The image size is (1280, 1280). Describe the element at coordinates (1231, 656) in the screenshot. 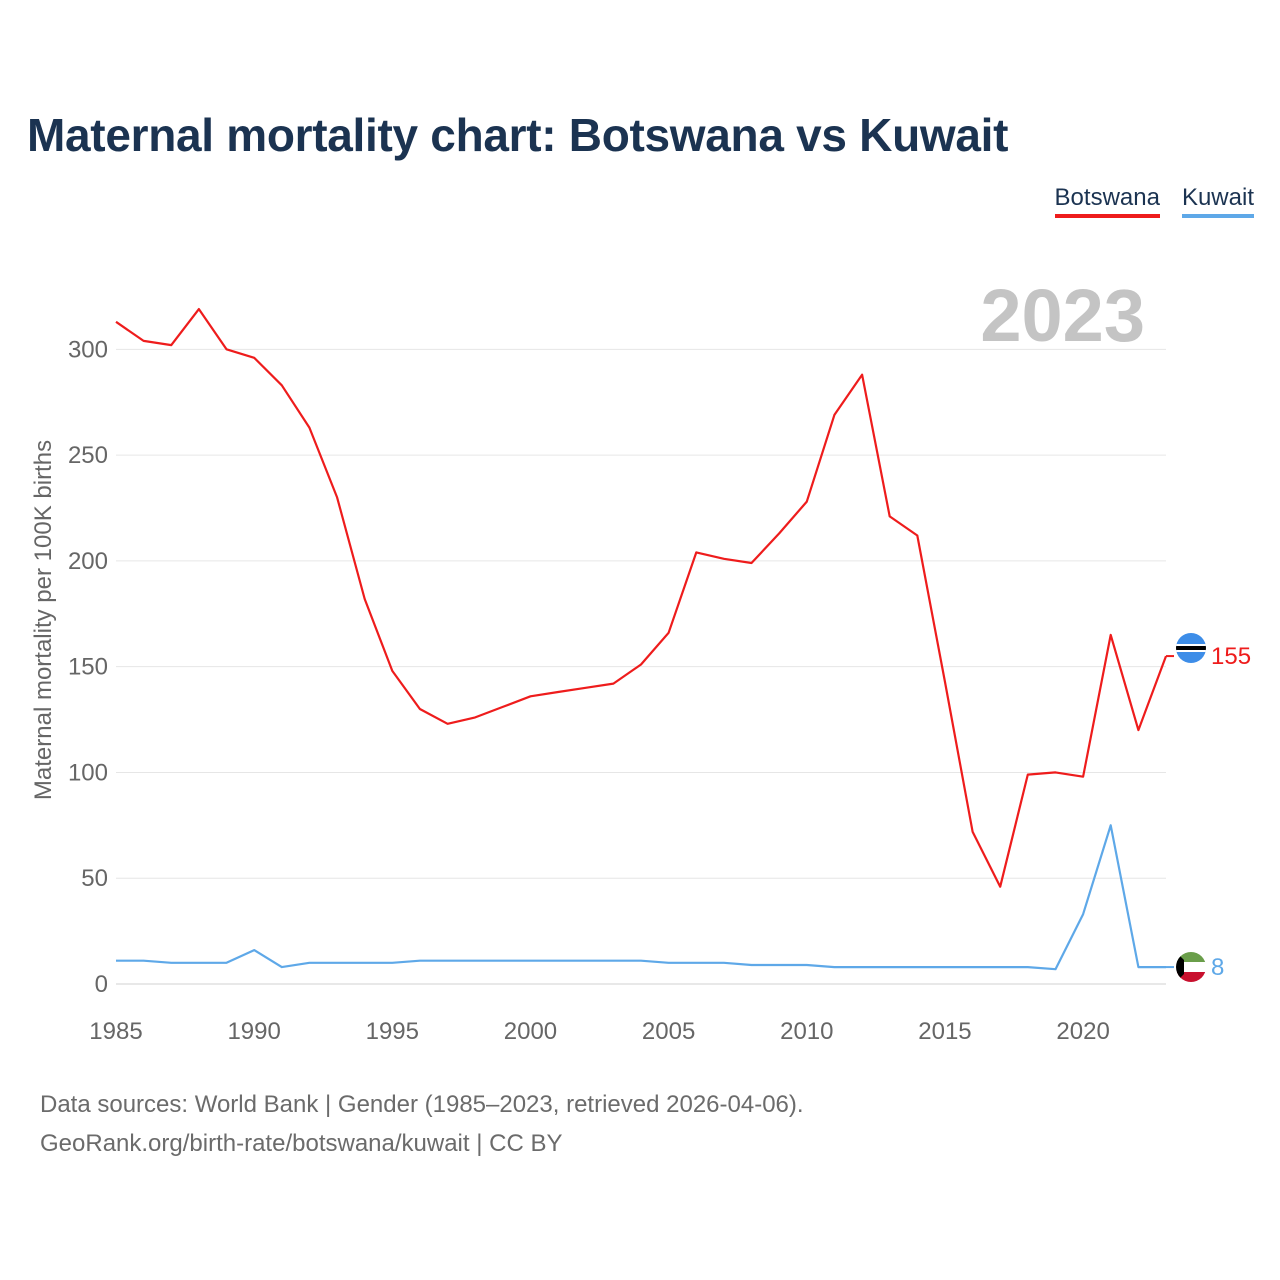

I see `end-value-label-botswana: 155` at that location.